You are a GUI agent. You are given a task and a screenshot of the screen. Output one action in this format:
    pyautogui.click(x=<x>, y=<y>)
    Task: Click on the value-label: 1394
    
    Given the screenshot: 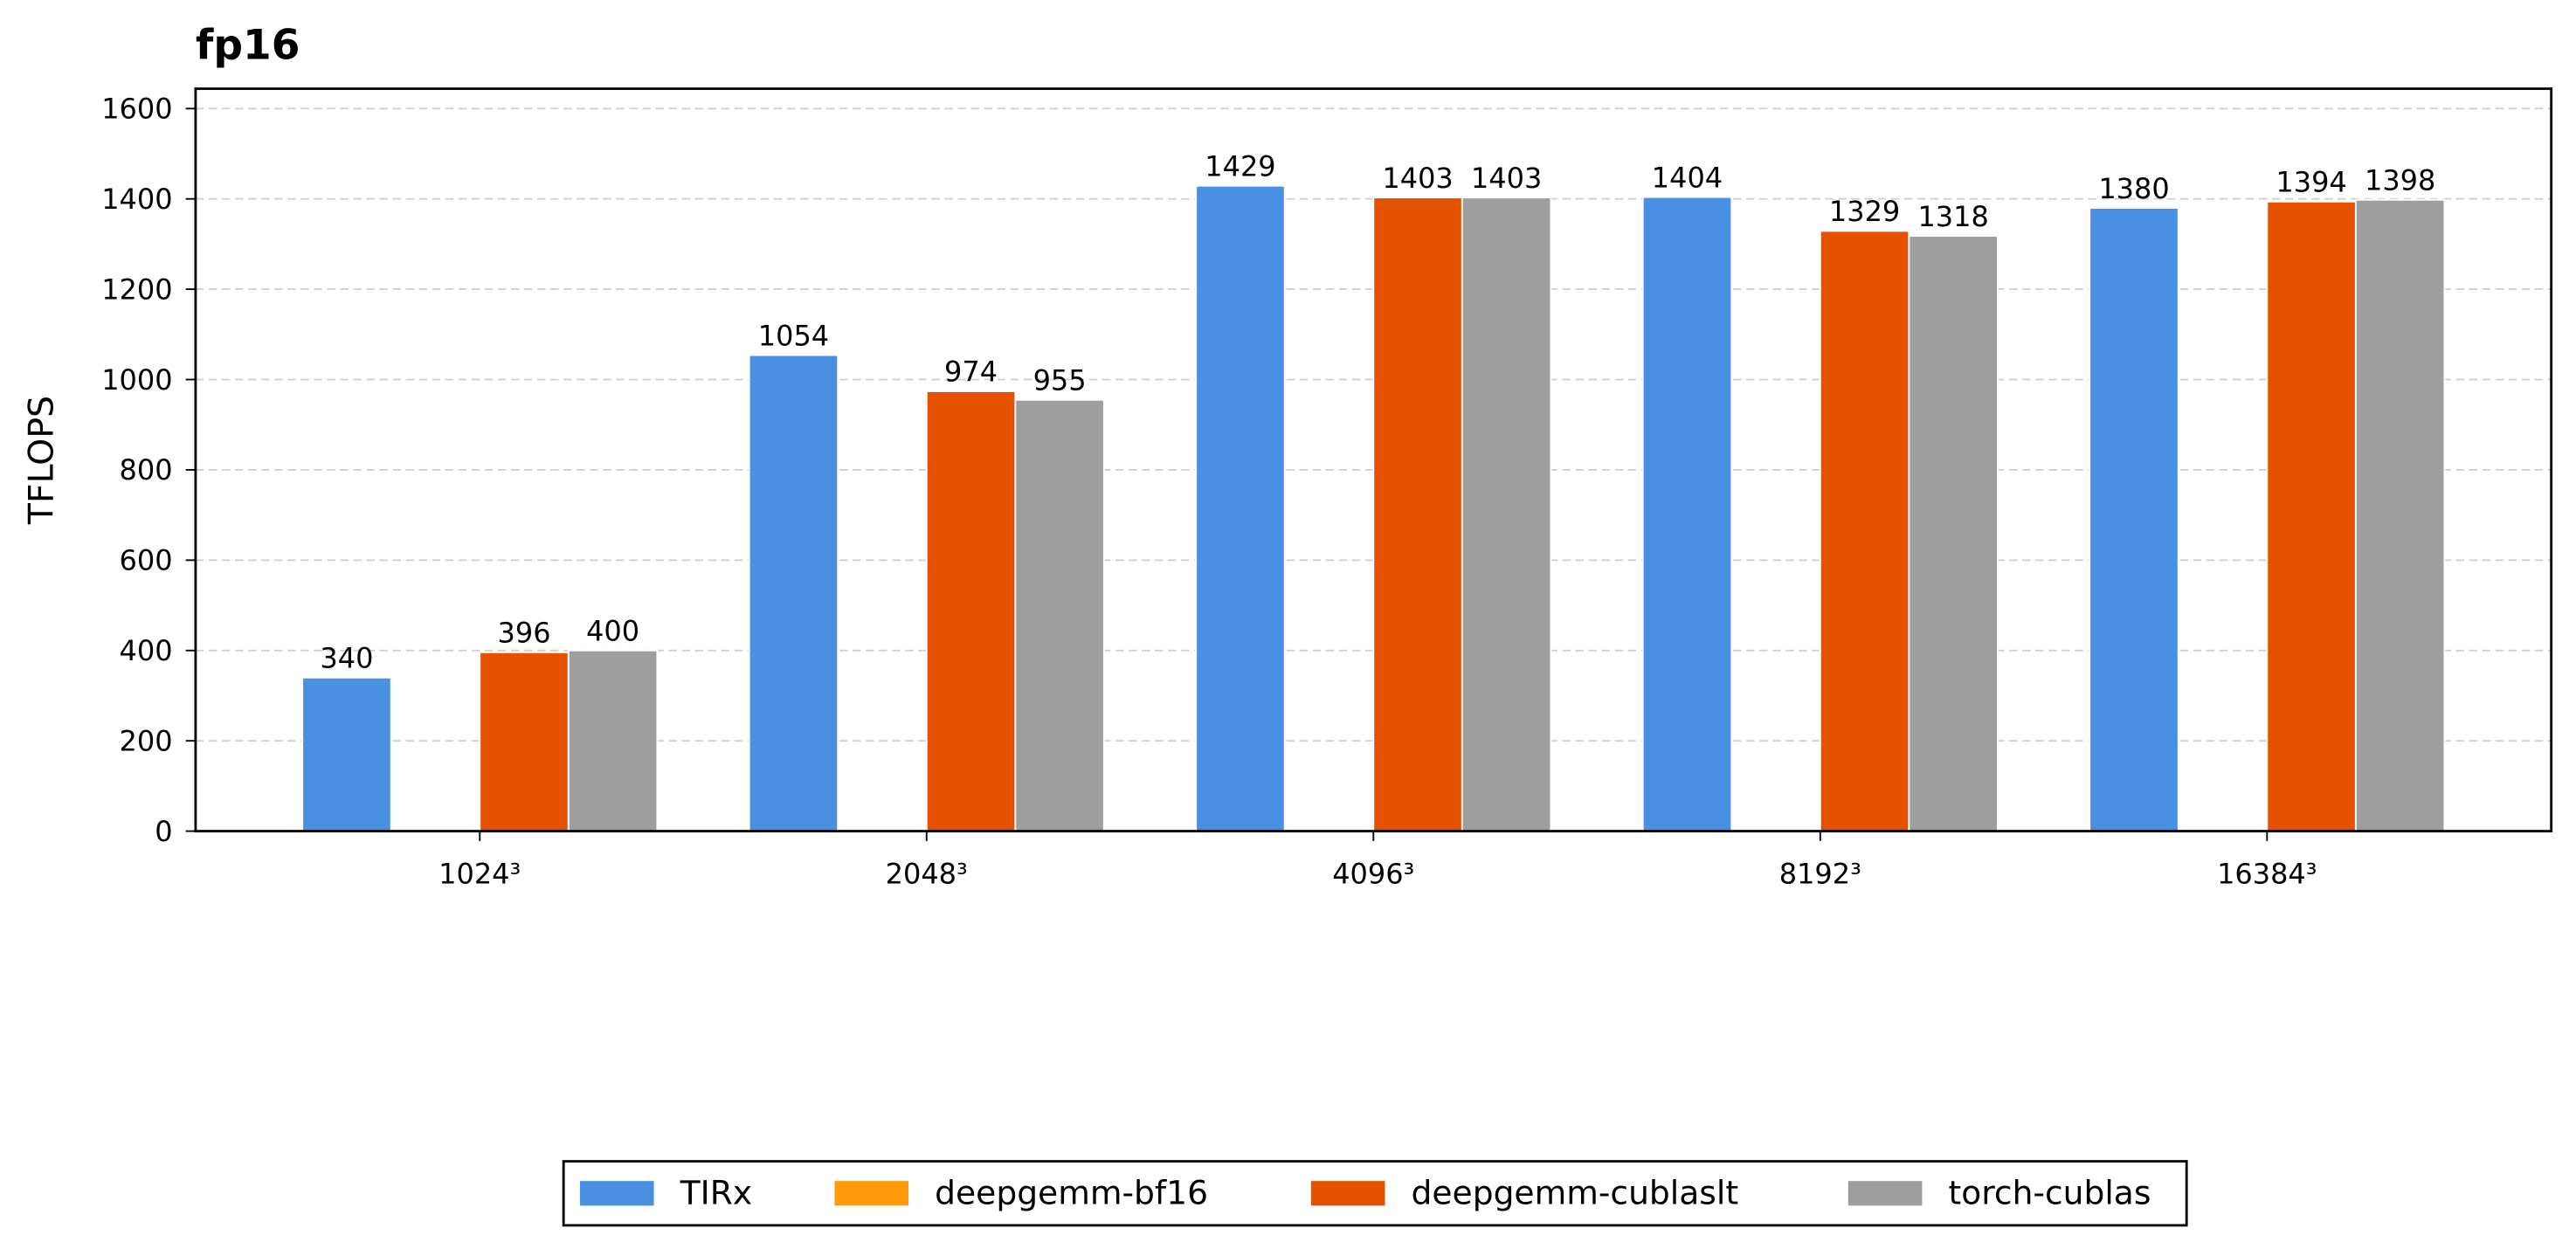 What is the action you would take?
    pyautogui.click(x=2311, y=182)
    